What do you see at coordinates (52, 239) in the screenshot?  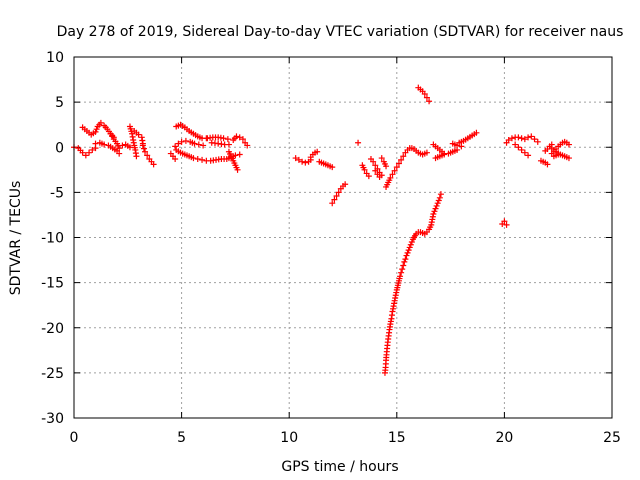 I see `y-tick-label: -10` at bounding box center [52, 239].